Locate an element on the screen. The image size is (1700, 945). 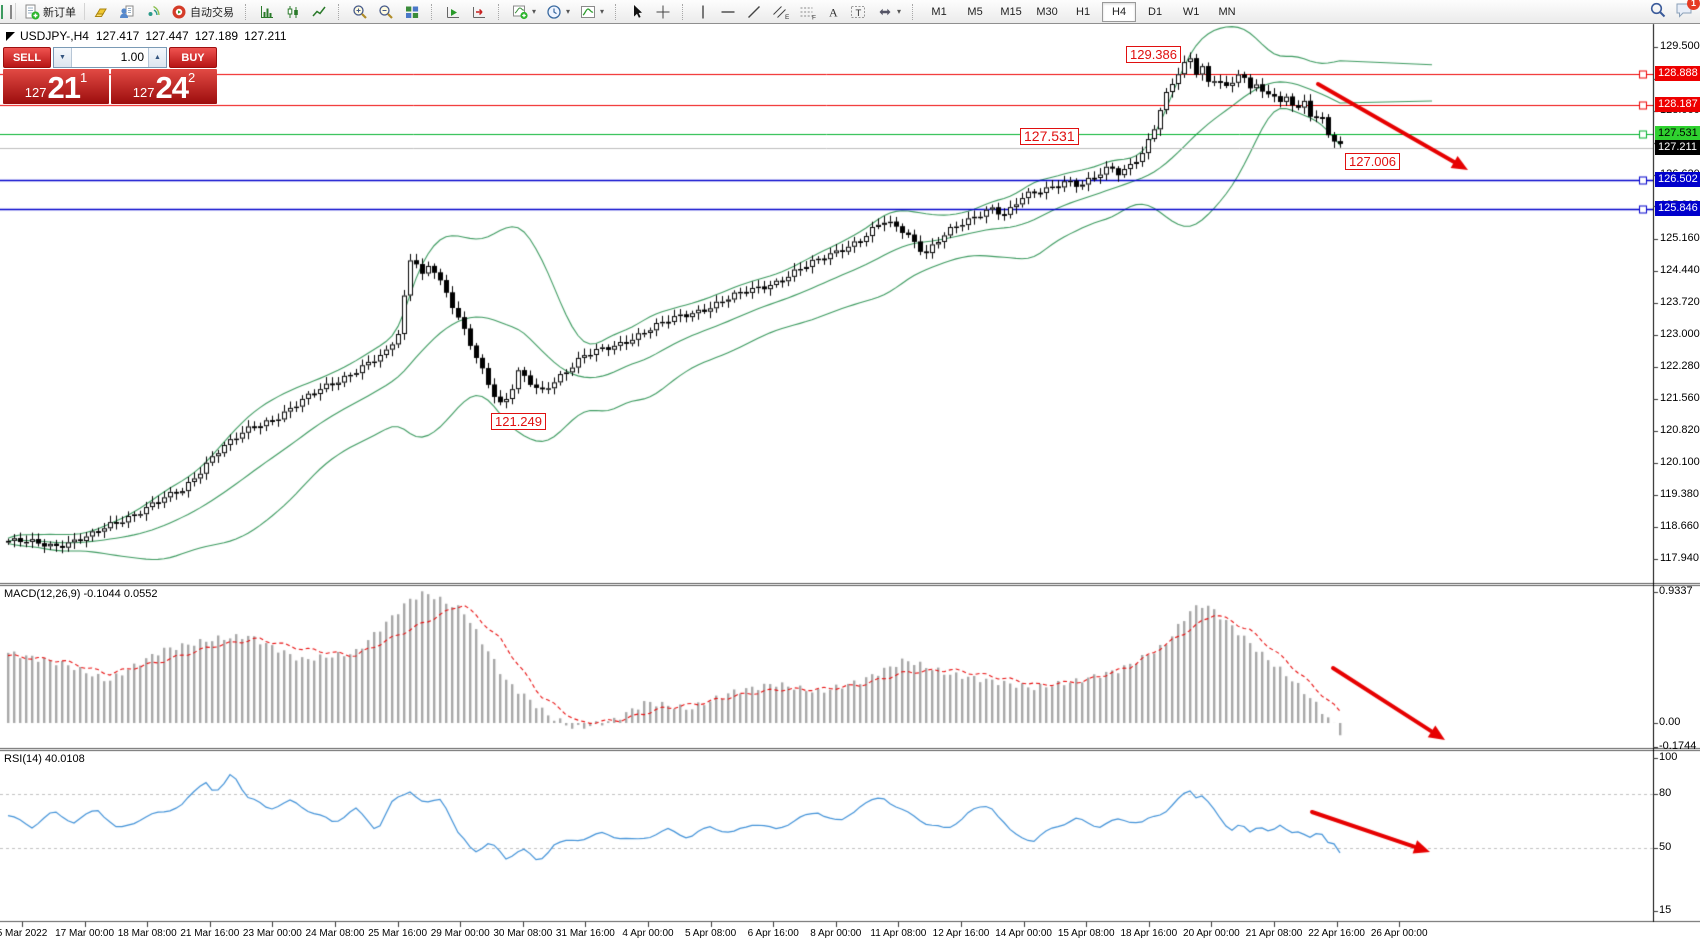
line-chart-icon is located at coordinates (319, 12).